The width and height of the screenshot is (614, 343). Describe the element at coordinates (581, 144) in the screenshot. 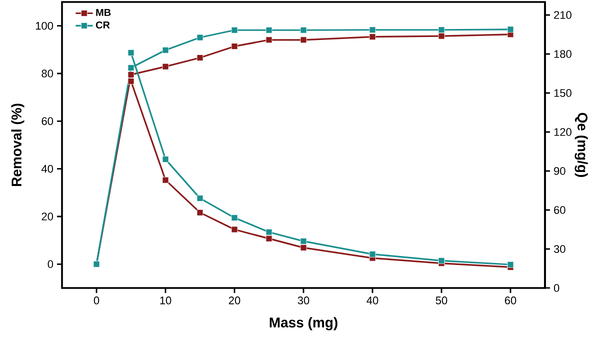

I see `y2-axis-title: Qe (mg/g)` at that location.